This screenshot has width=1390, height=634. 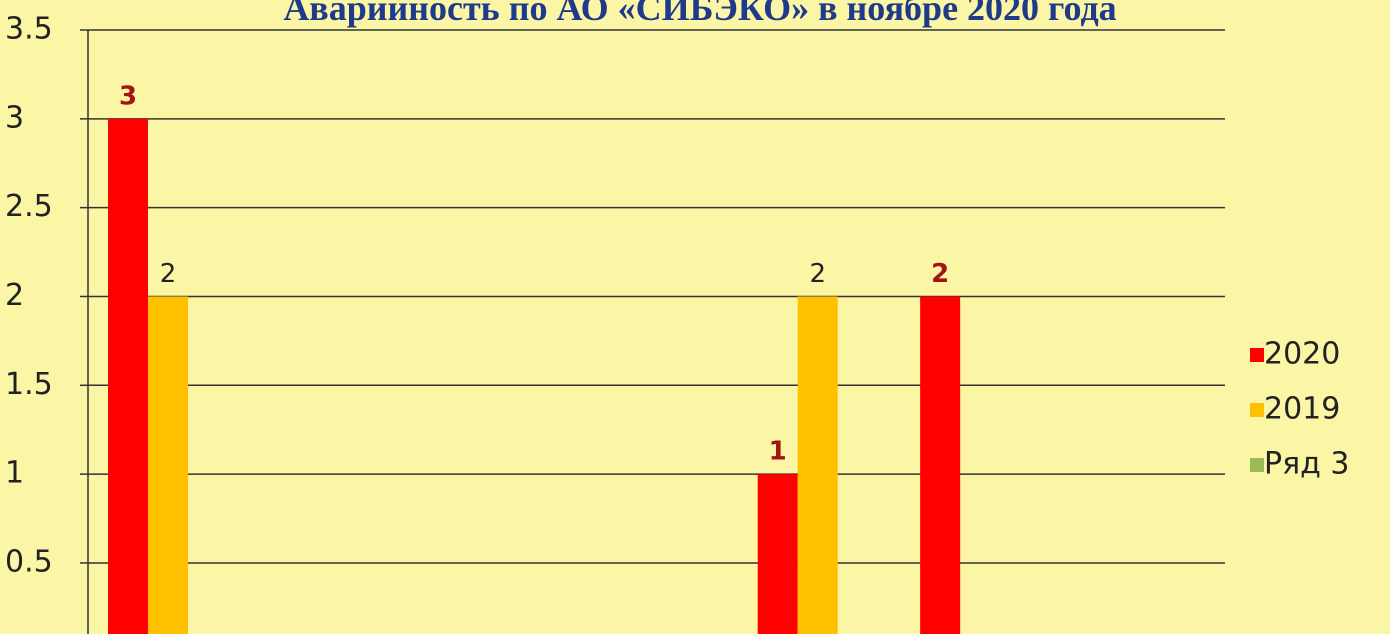 What do you see at coordinates (29, 561) in the screenshot?
I see `y-tick-label: 0.5` at bounding box center [29, 561].